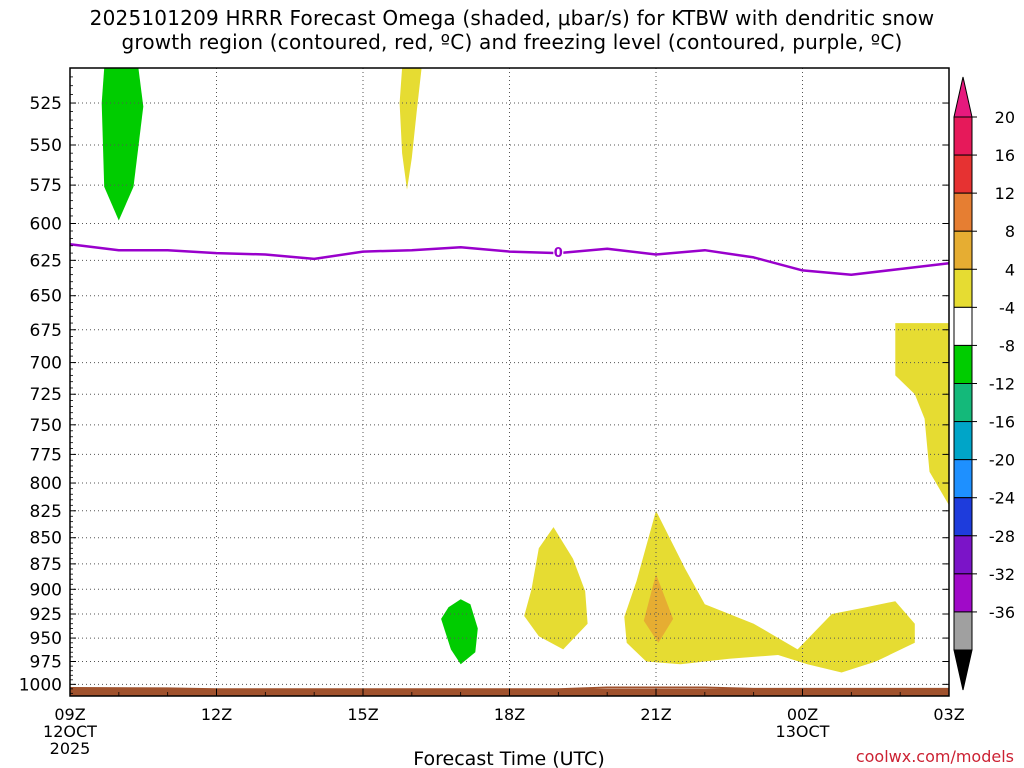 The image size is (1024, 768). What do you see at coordinates (803, 731) in the screenshot?
I see `x-date-label: 13OCT` at bounding box center [803, 731].